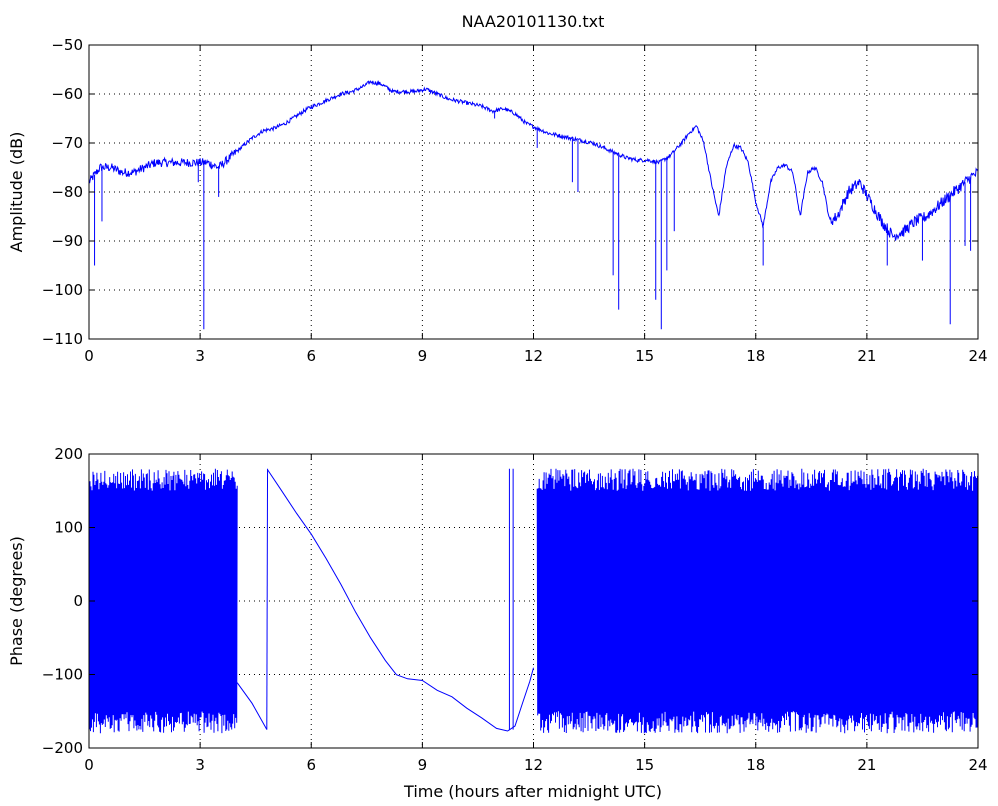 Image resolution: width=998 pixels, height=806 pixels. Describe the element at coordinates (311, 356) in the screenshot. I see `amplitude-x-tick-label: 6` at that location.